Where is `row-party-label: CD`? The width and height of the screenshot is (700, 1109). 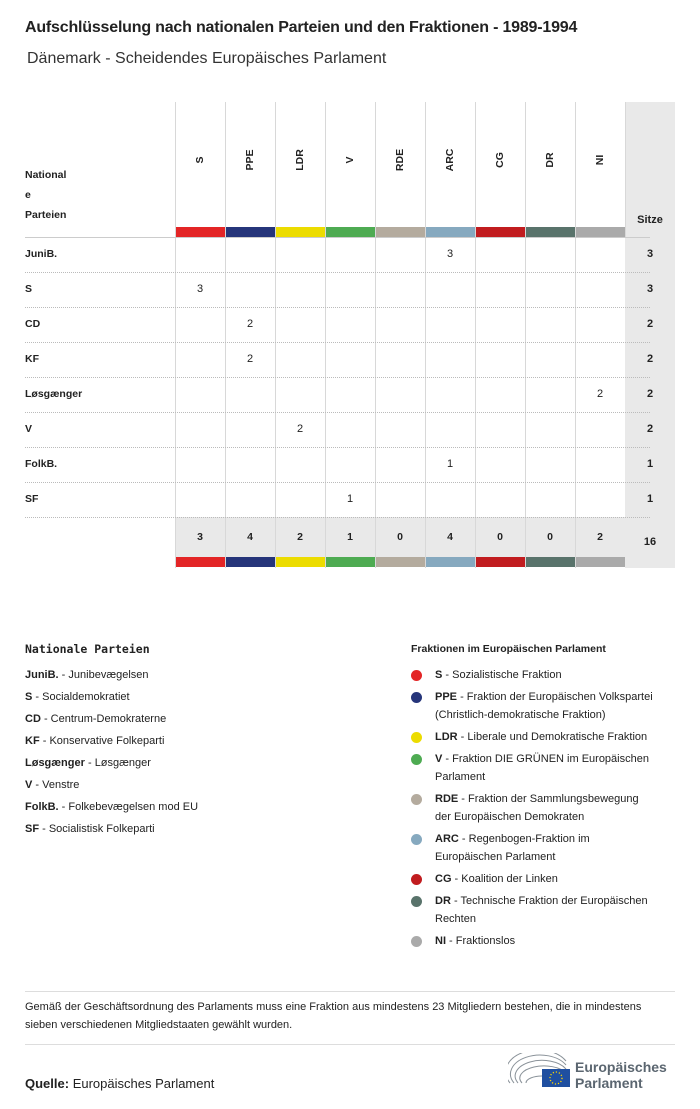 row-party-label: CD is located at coordinates (33, 324).